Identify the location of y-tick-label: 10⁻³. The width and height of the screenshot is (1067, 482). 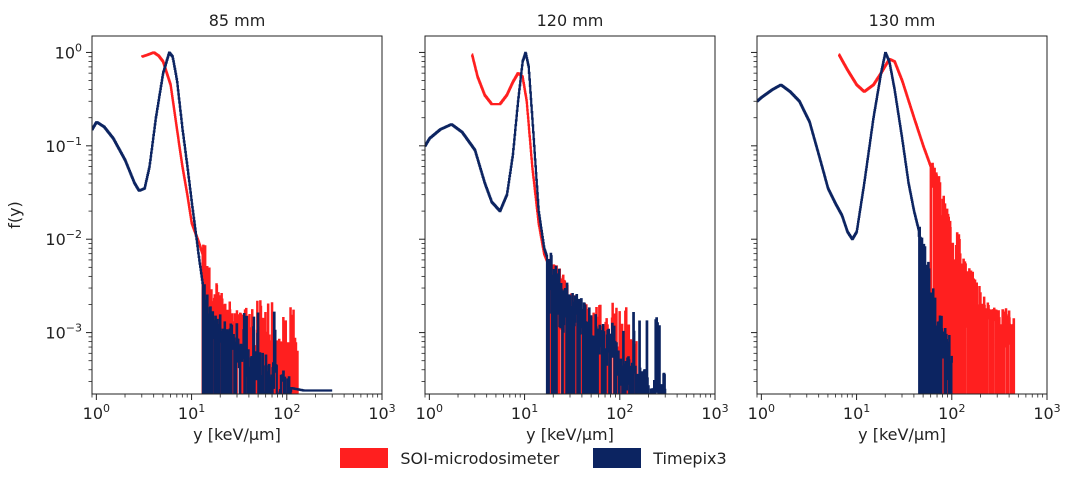
(63, 332).